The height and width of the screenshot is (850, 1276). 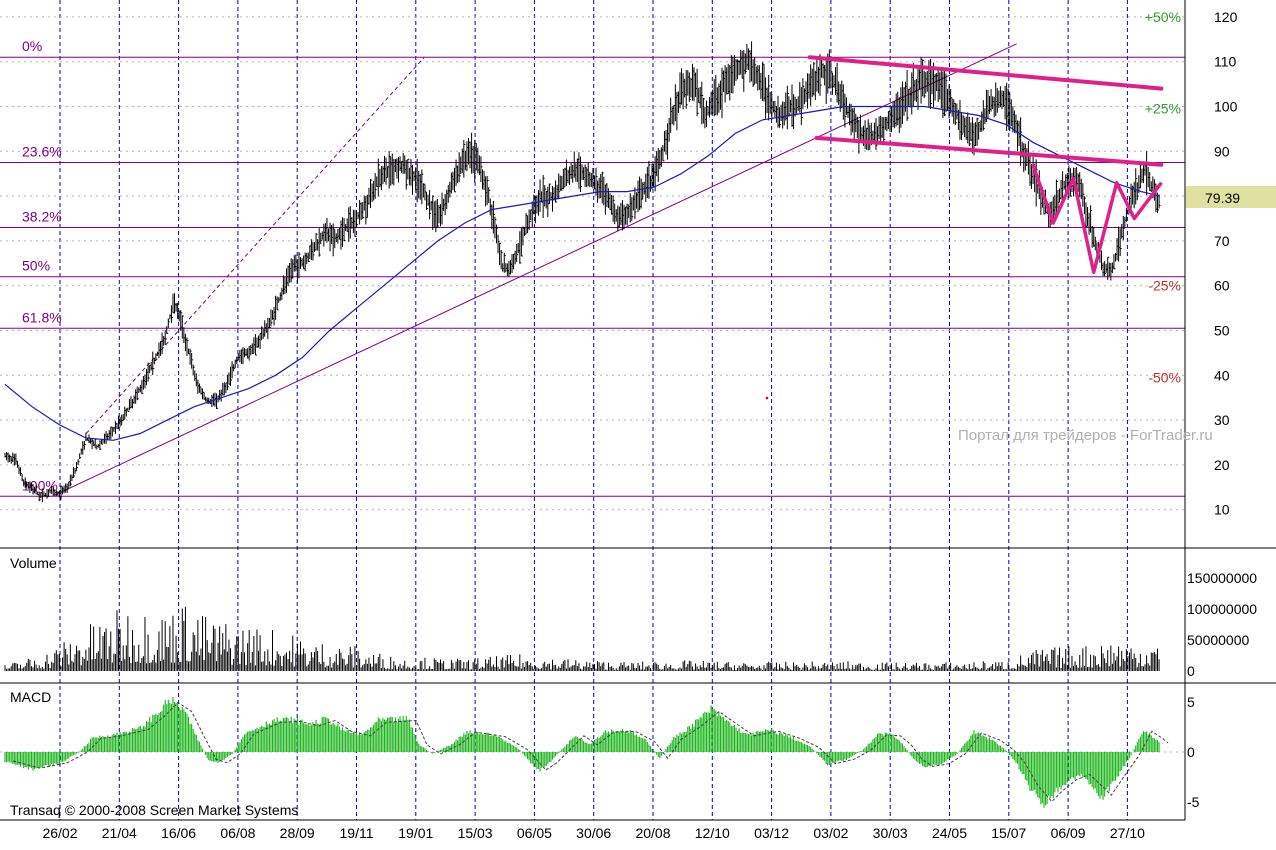 I want to click on last-price-box, so click(x=1231, y=197).